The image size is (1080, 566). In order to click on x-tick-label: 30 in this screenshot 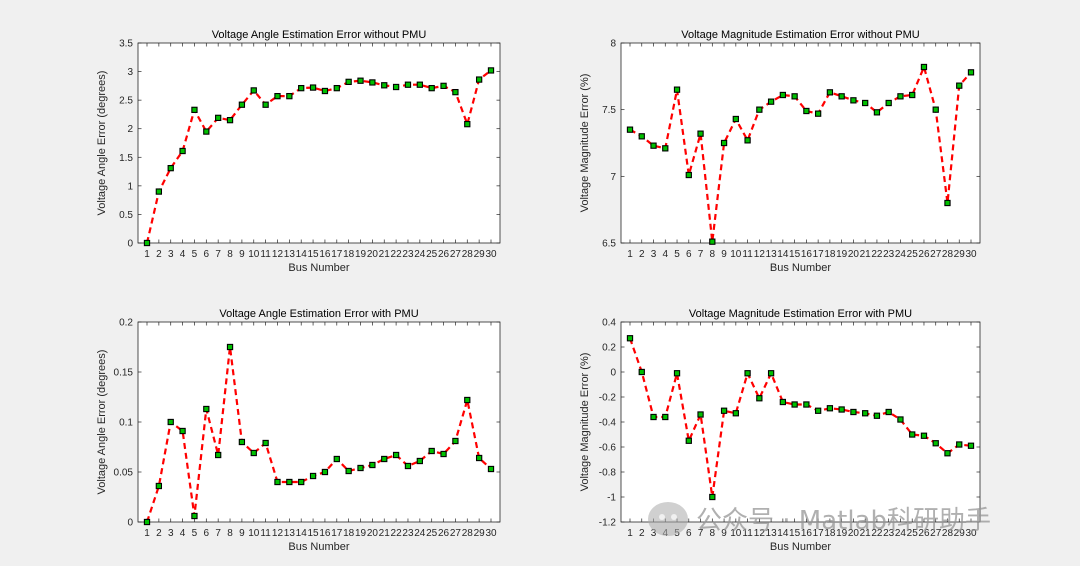, I will do `click(491, 254)`.